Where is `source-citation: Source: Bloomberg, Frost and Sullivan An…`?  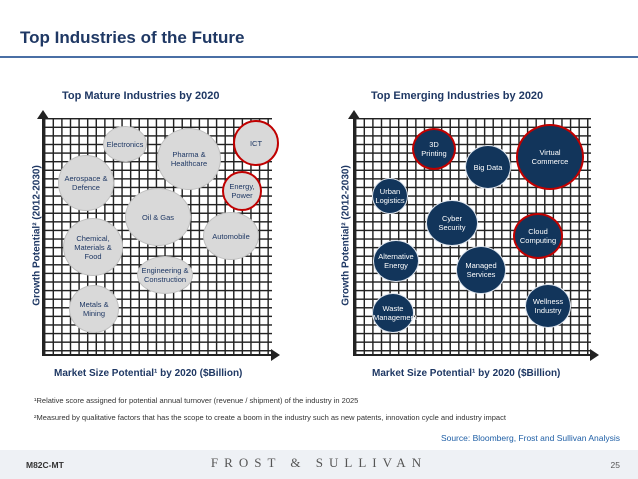 source-citation: Source: Bloomberg, Frost and Sullivan An… is located at coordinates (530, 438).